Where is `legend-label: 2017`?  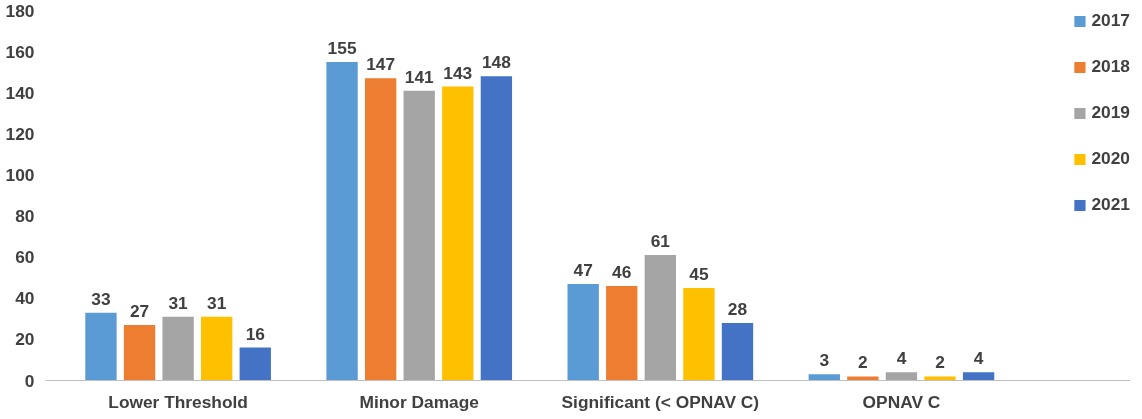 legend-label: 2017 is located at coordinates (1110, 20).